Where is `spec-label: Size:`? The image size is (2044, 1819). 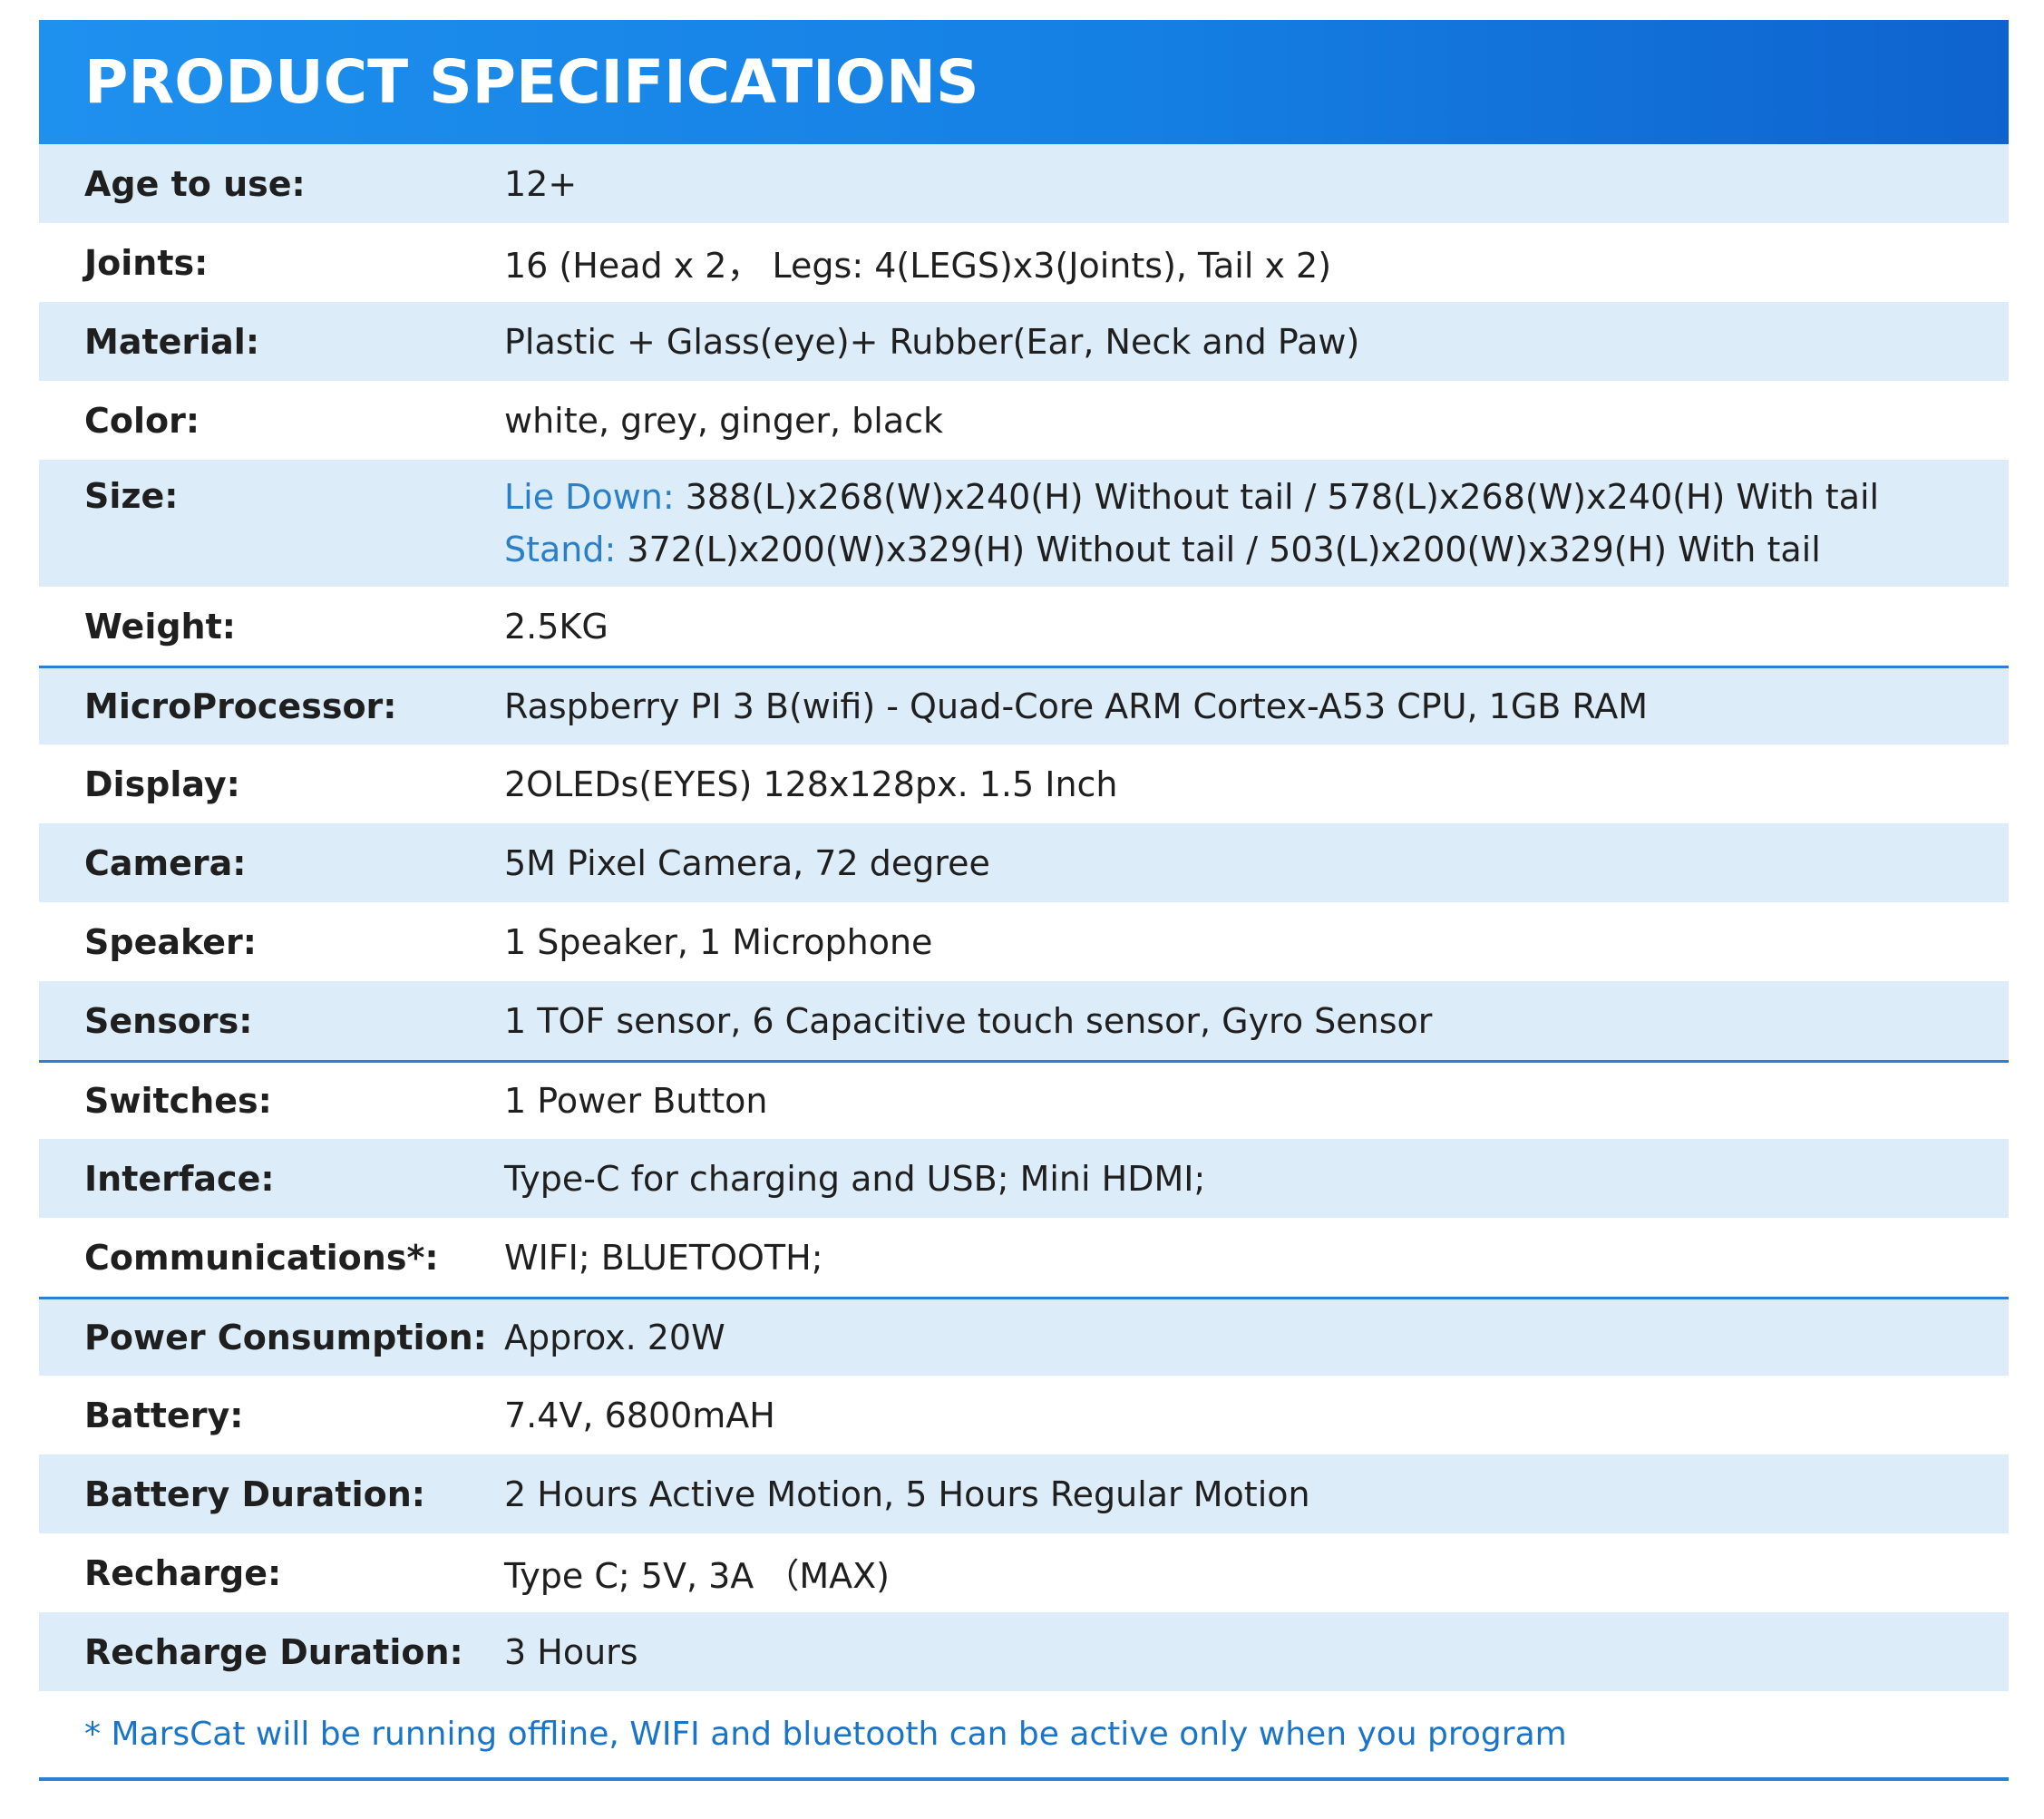
spec-label: Size: is located at coordinates (131, 496).